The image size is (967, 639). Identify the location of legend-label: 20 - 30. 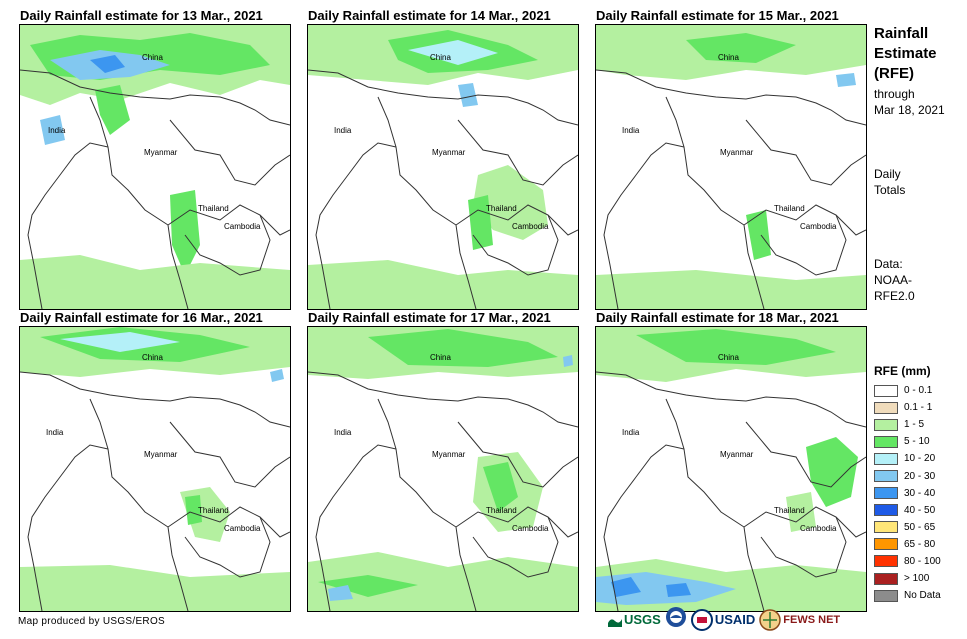
(920, 476).